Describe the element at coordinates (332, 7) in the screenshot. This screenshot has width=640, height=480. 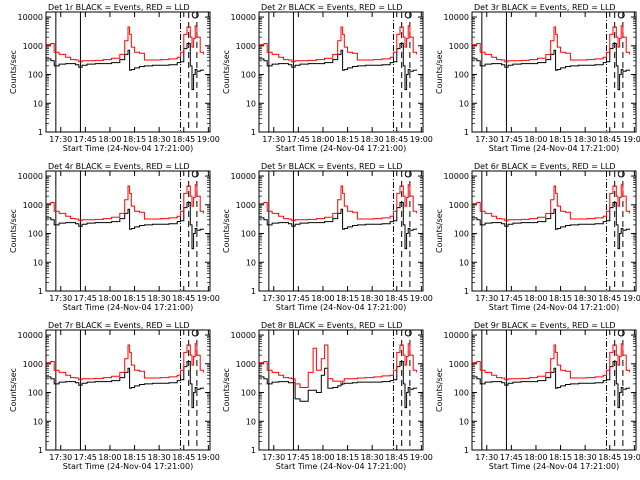
I see `panel-title: Det 2r BLACK = Events, RED = LLD` at that location.